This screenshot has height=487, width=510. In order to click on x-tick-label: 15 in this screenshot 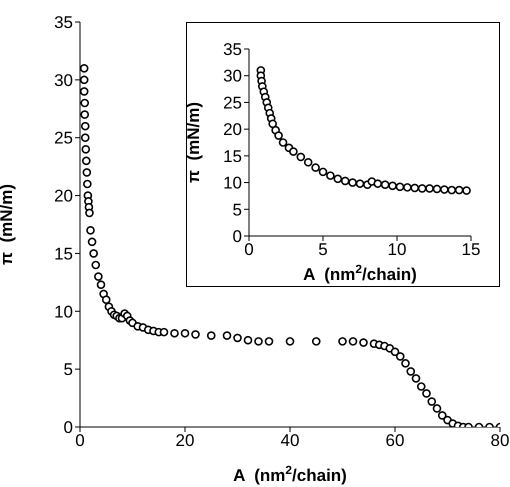, I will do `click(471, 250)`.